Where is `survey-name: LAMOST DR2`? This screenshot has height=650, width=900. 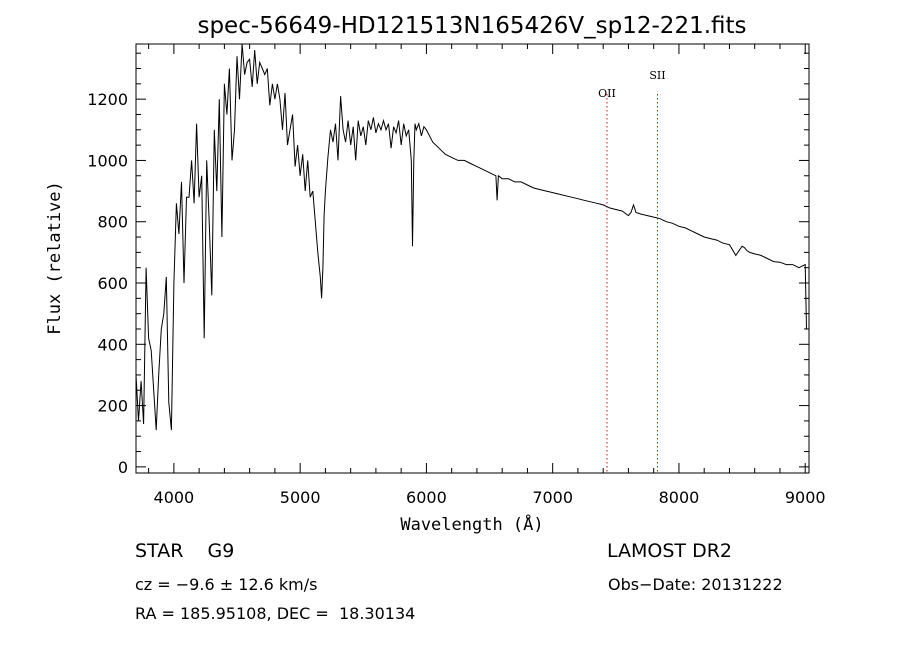
survey-name: LAMOST DR2 is located at coordinates (669, 551).